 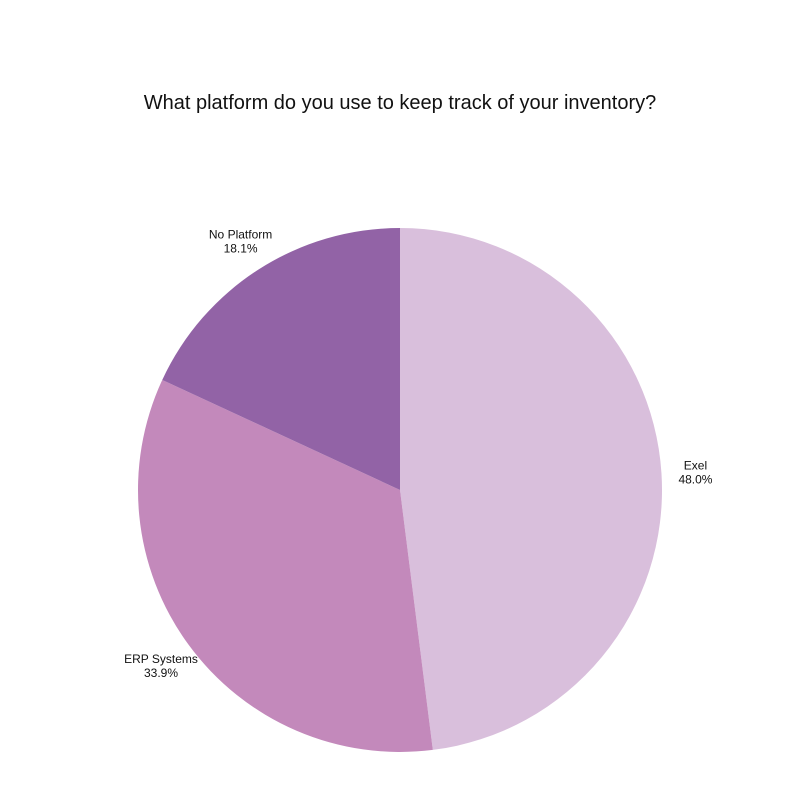 I want to click on slice-label: Exel, so click(x=695, y=465).